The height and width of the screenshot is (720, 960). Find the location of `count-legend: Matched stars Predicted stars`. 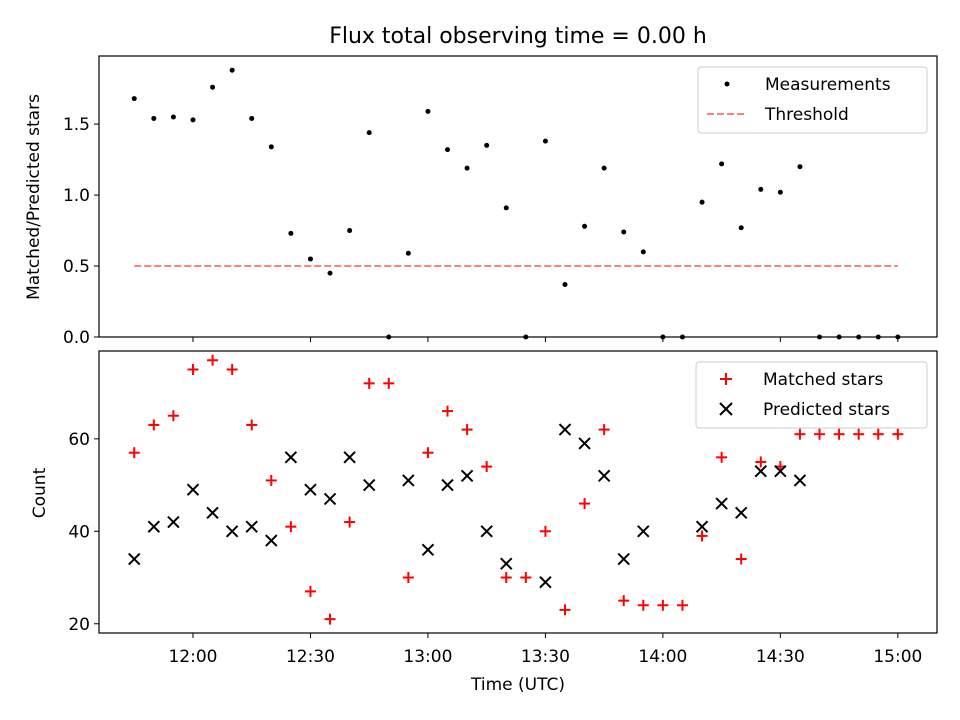

count-legend: Matched stars Predicted stars is located at coordinates (811, 395).